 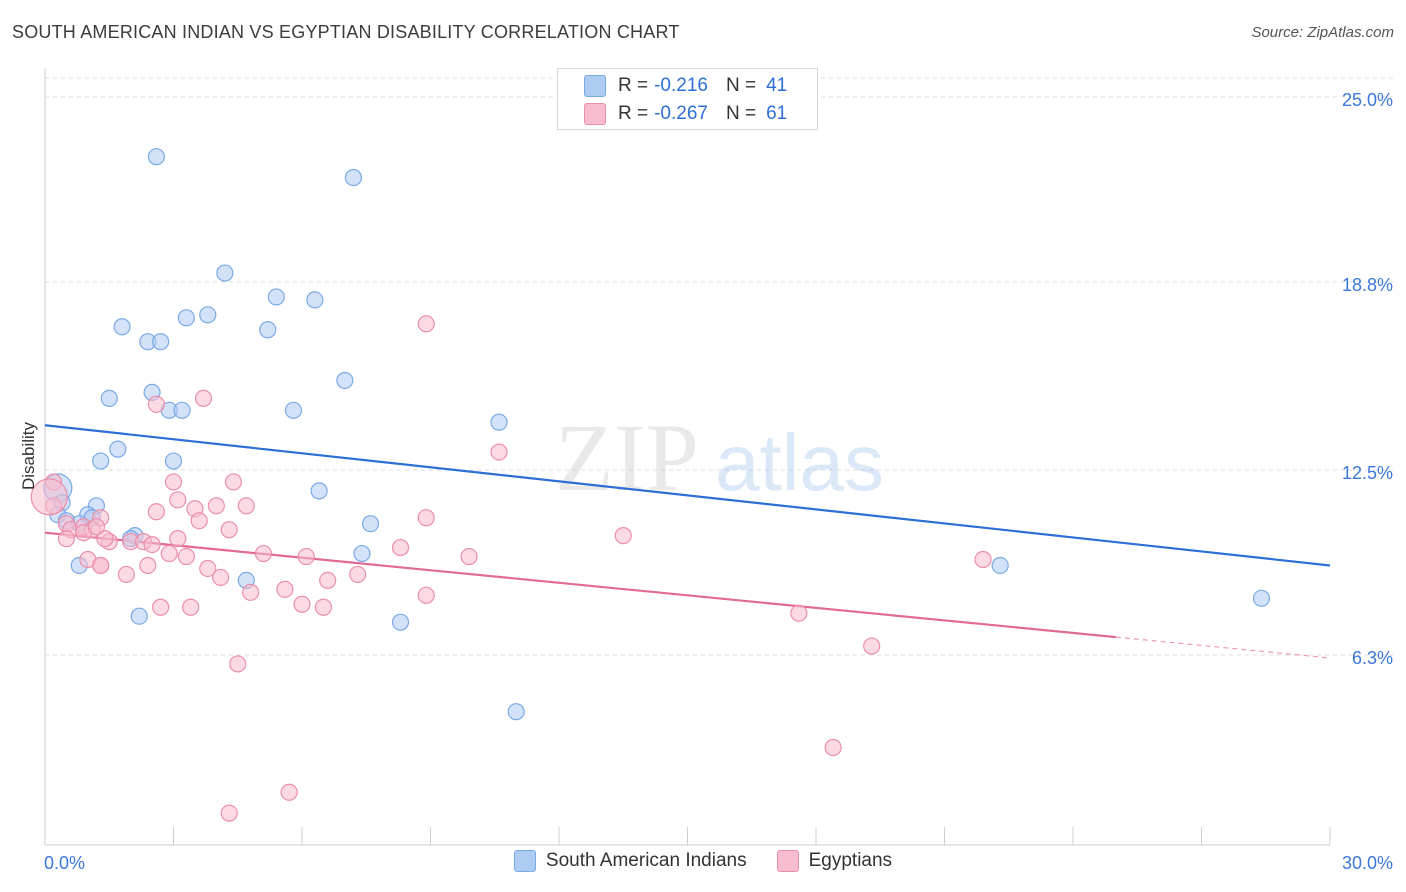 I want to click on stats-legend: R = -0.216 N = 41 R = -0.267 N = 61, so click(x=687, y=99).